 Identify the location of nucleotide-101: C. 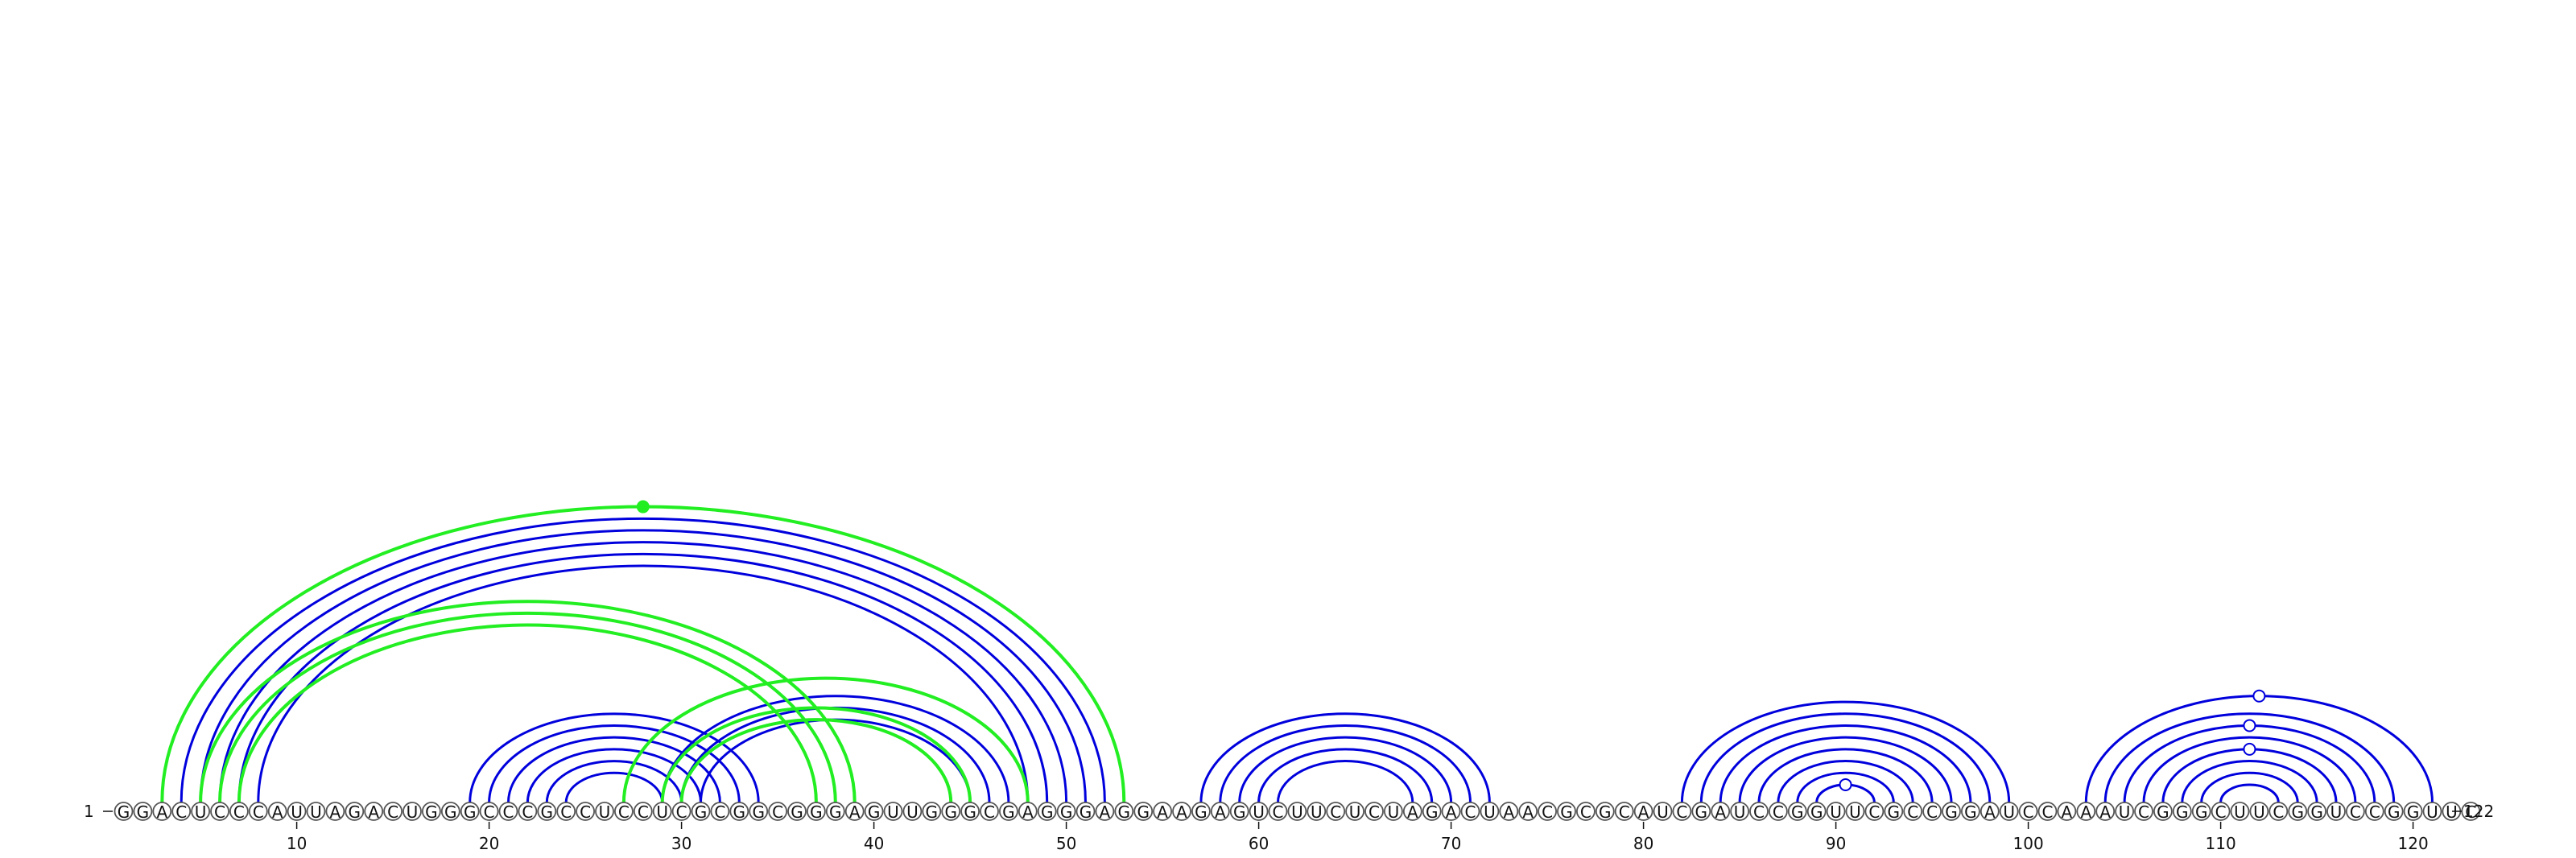
(2047, 812).